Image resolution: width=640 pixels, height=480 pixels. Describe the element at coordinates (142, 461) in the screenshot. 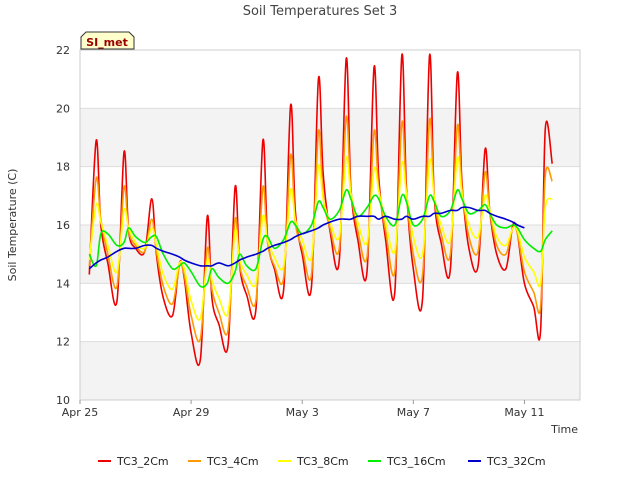

I see `legend-label: TC3_2Cm` at that location.